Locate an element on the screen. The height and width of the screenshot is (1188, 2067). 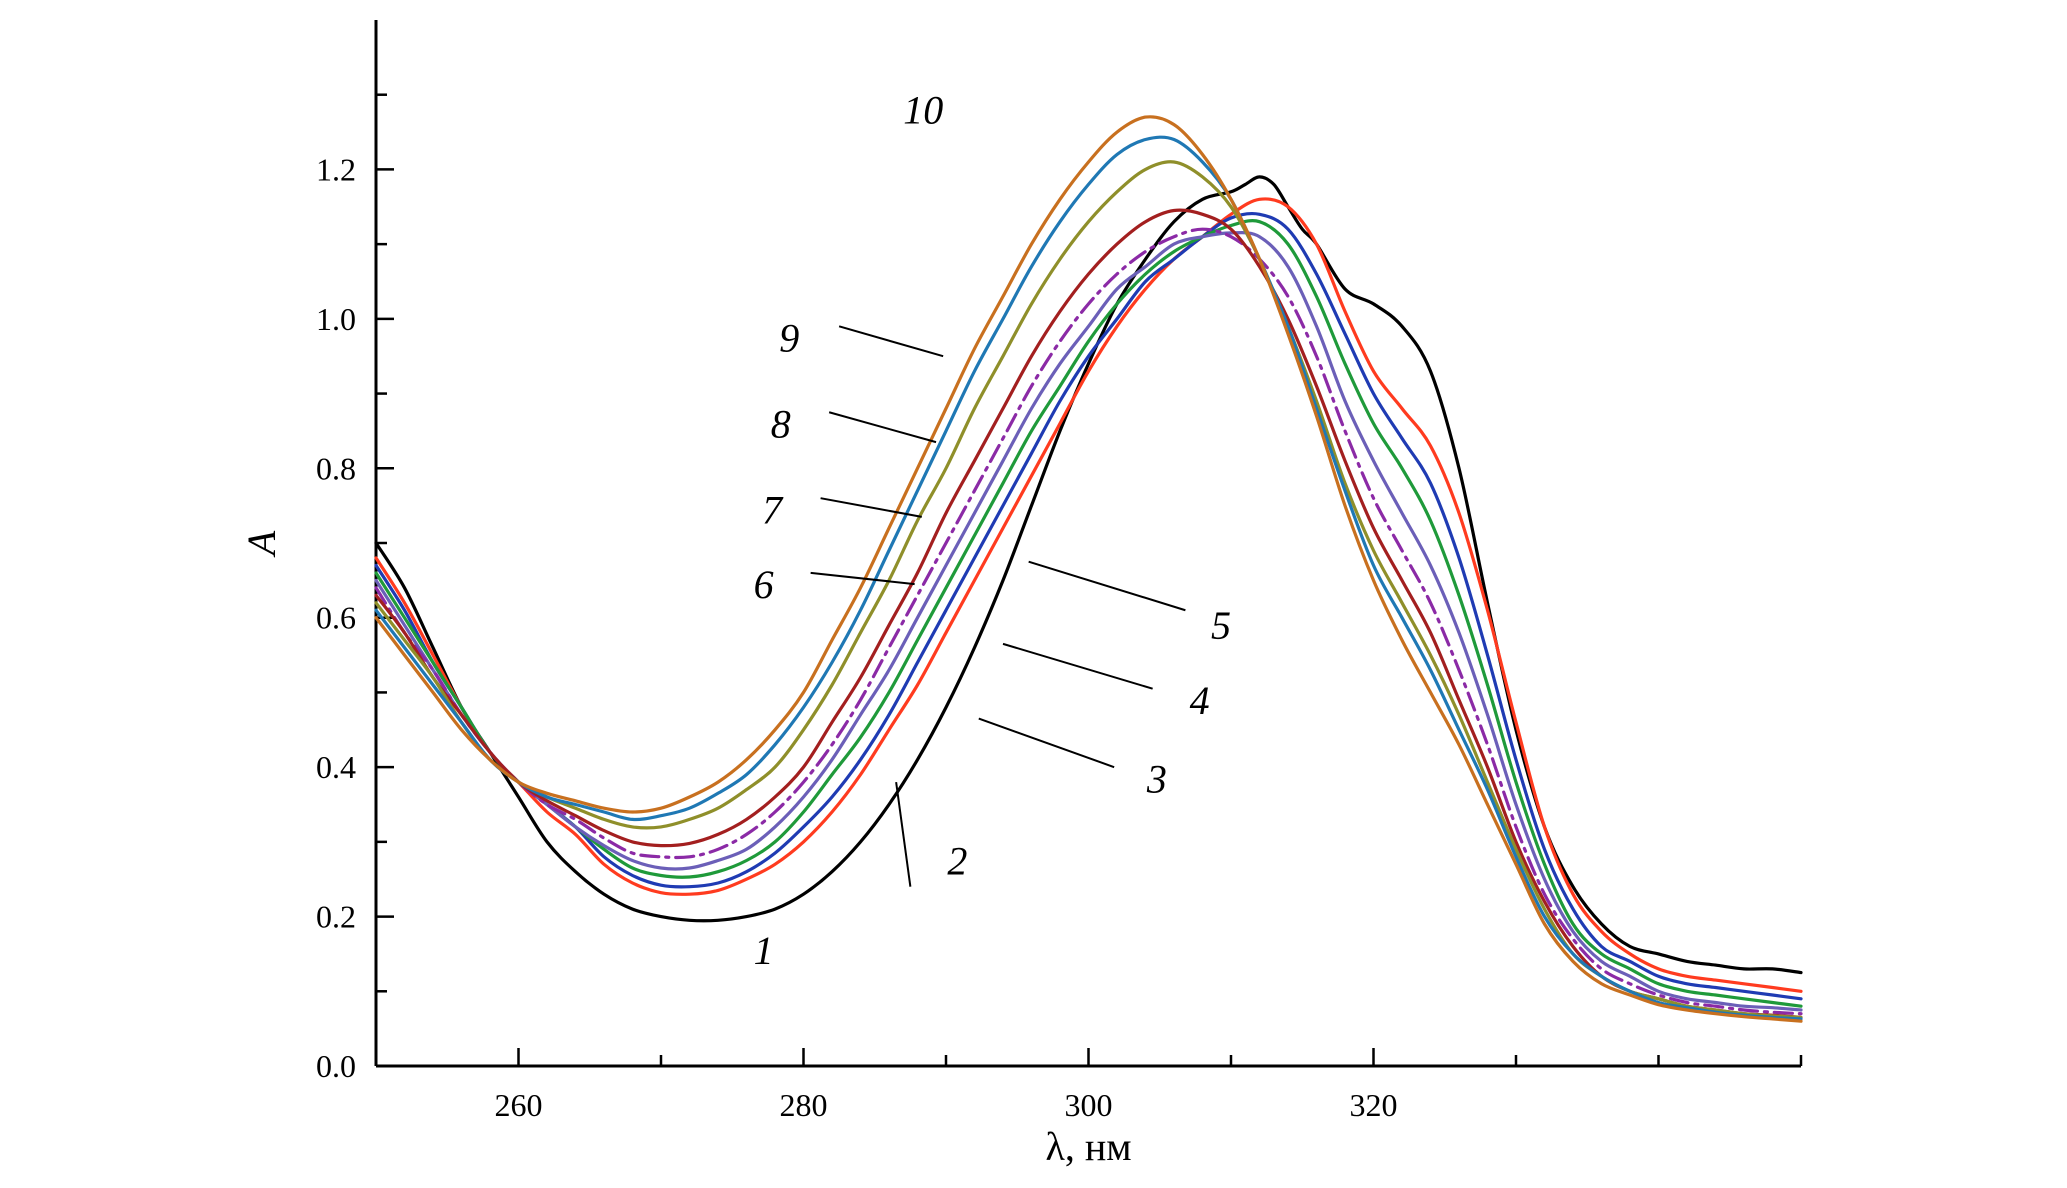
y-tick-label: 1.0 is located at coordinates (336, 319).